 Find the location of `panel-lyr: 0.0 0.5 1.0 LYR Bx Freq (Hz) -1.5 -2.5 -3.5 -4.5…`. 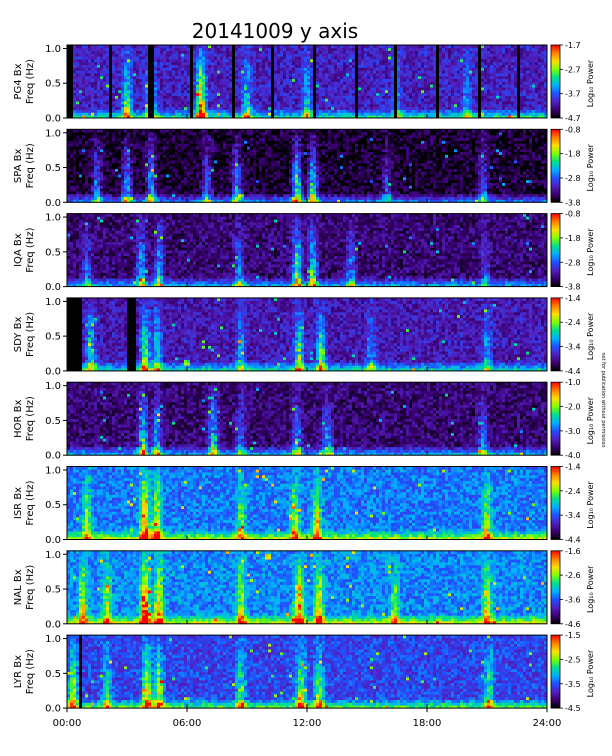

panel-lyr: 0.0 0.5 1.0 LYR Bx Freq (Hz) -1.5 -2.5 -3.5 -4.5… is located at coordinates (304, 673).